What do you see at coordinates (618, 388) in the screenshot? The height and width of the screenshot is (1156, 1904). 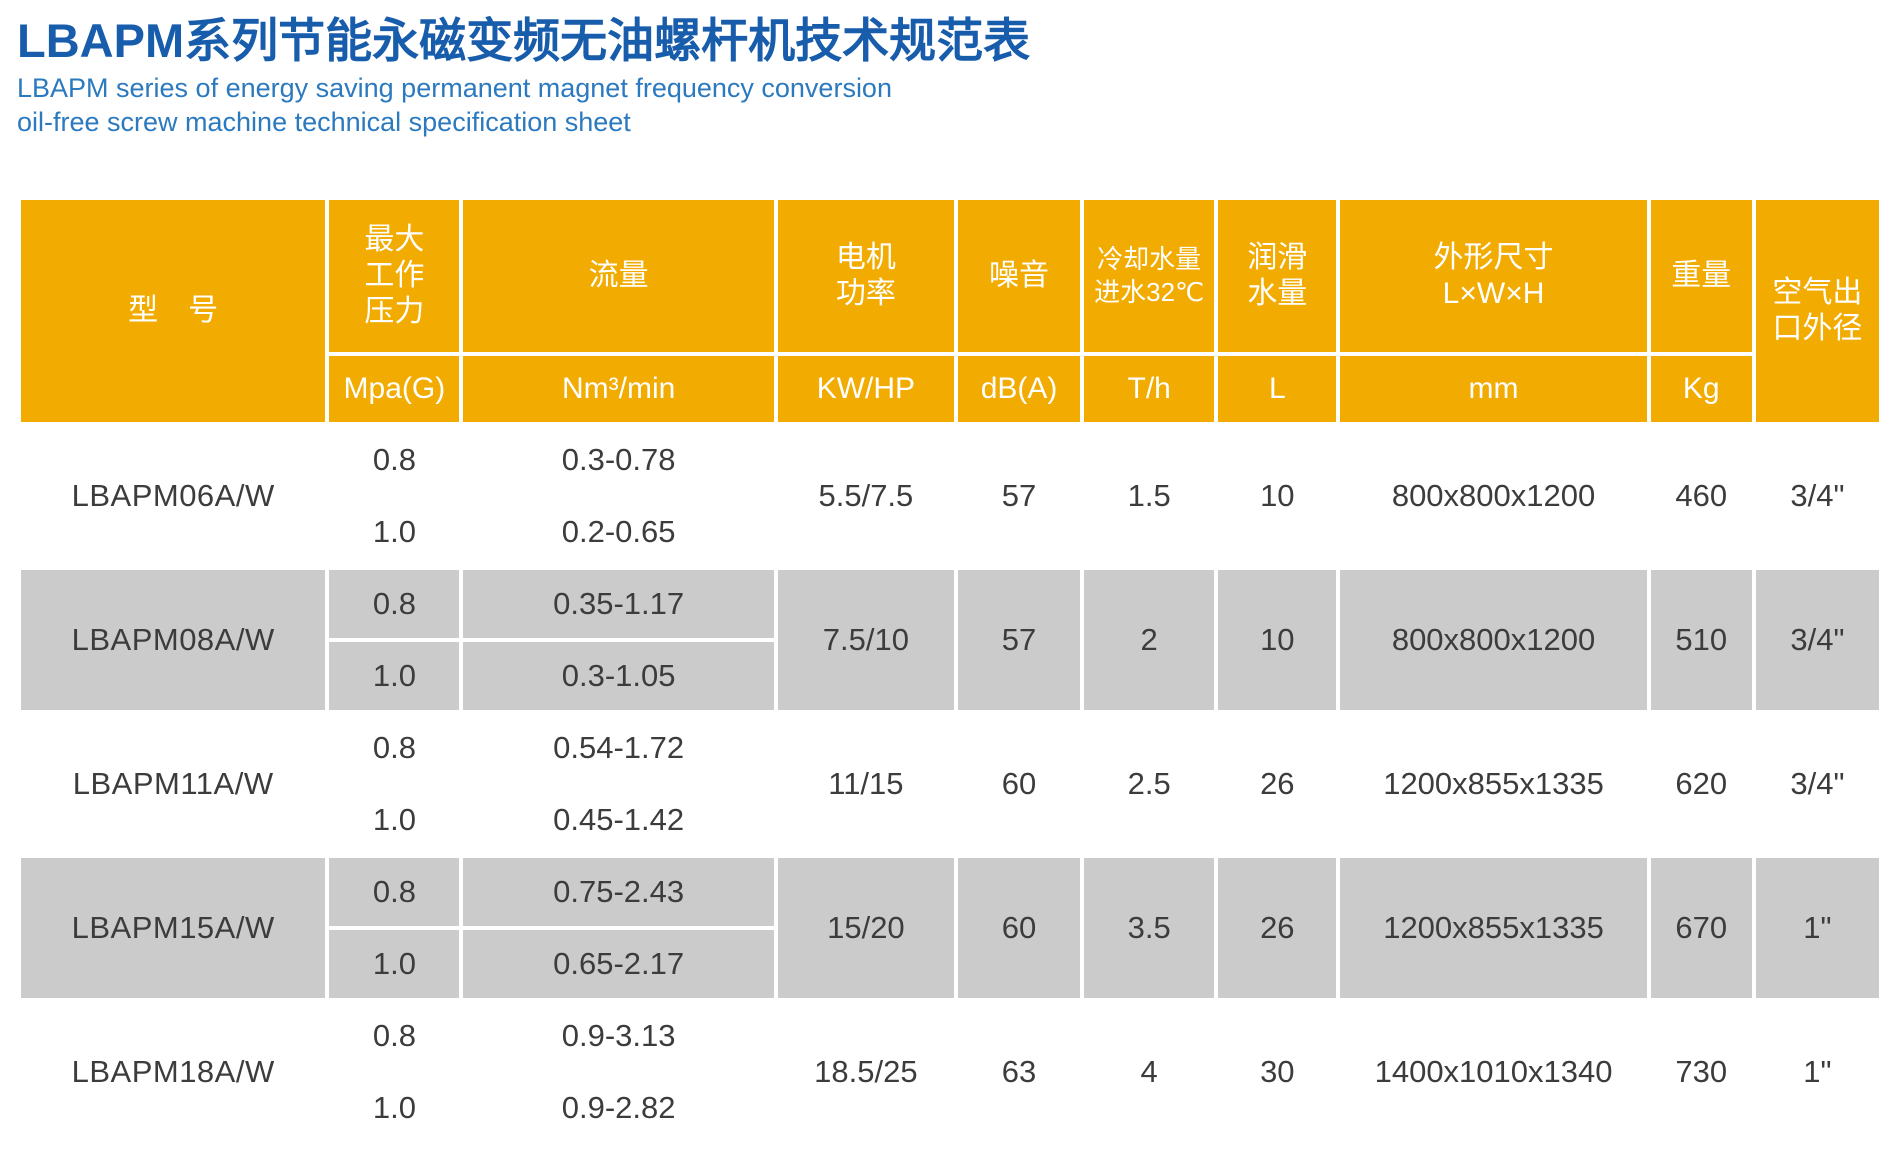 I see `unit-flow: Nm³/min` at bounding box center [618, 388].